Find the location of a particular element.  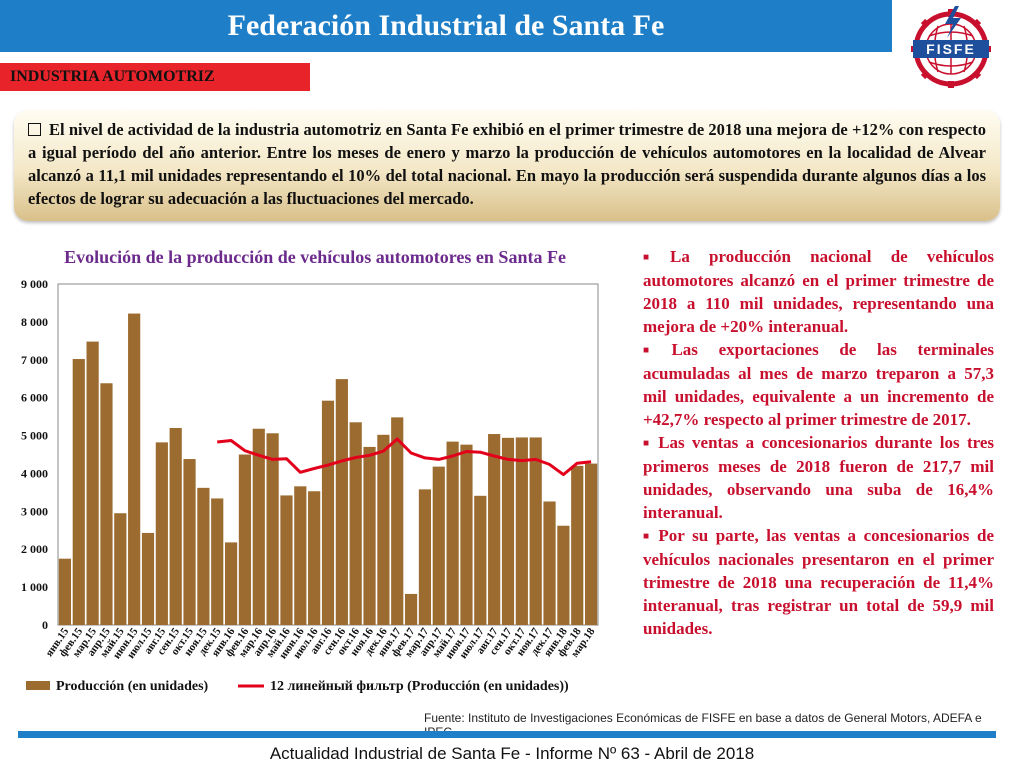

y-tick-label: 5 000 is located at coordinates (34, 436).